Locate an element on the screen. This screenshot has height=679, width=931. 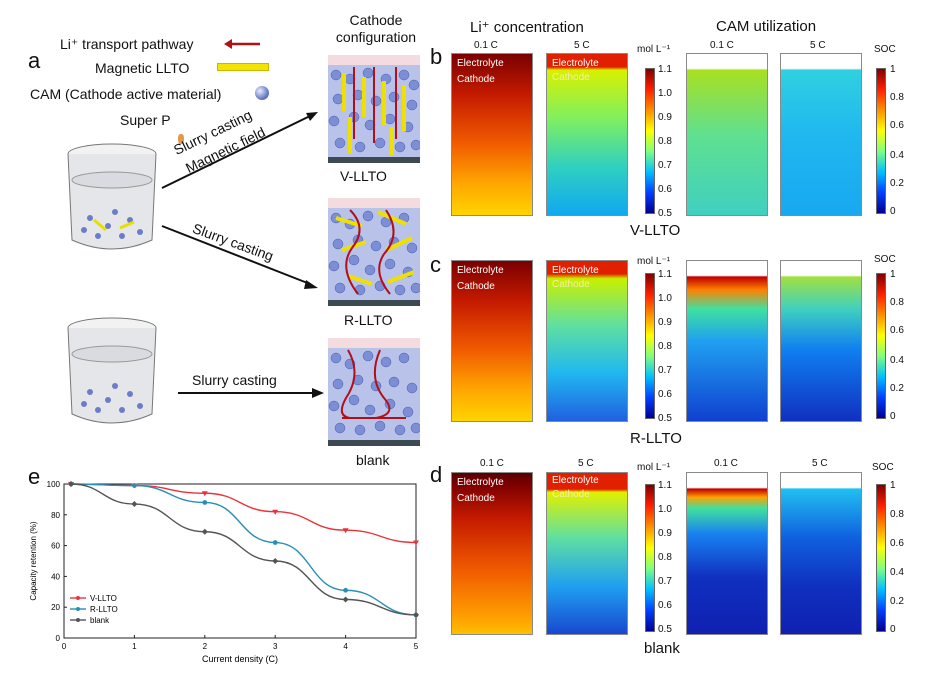
panel-letter-e: e is located at coordinates (34, 476).